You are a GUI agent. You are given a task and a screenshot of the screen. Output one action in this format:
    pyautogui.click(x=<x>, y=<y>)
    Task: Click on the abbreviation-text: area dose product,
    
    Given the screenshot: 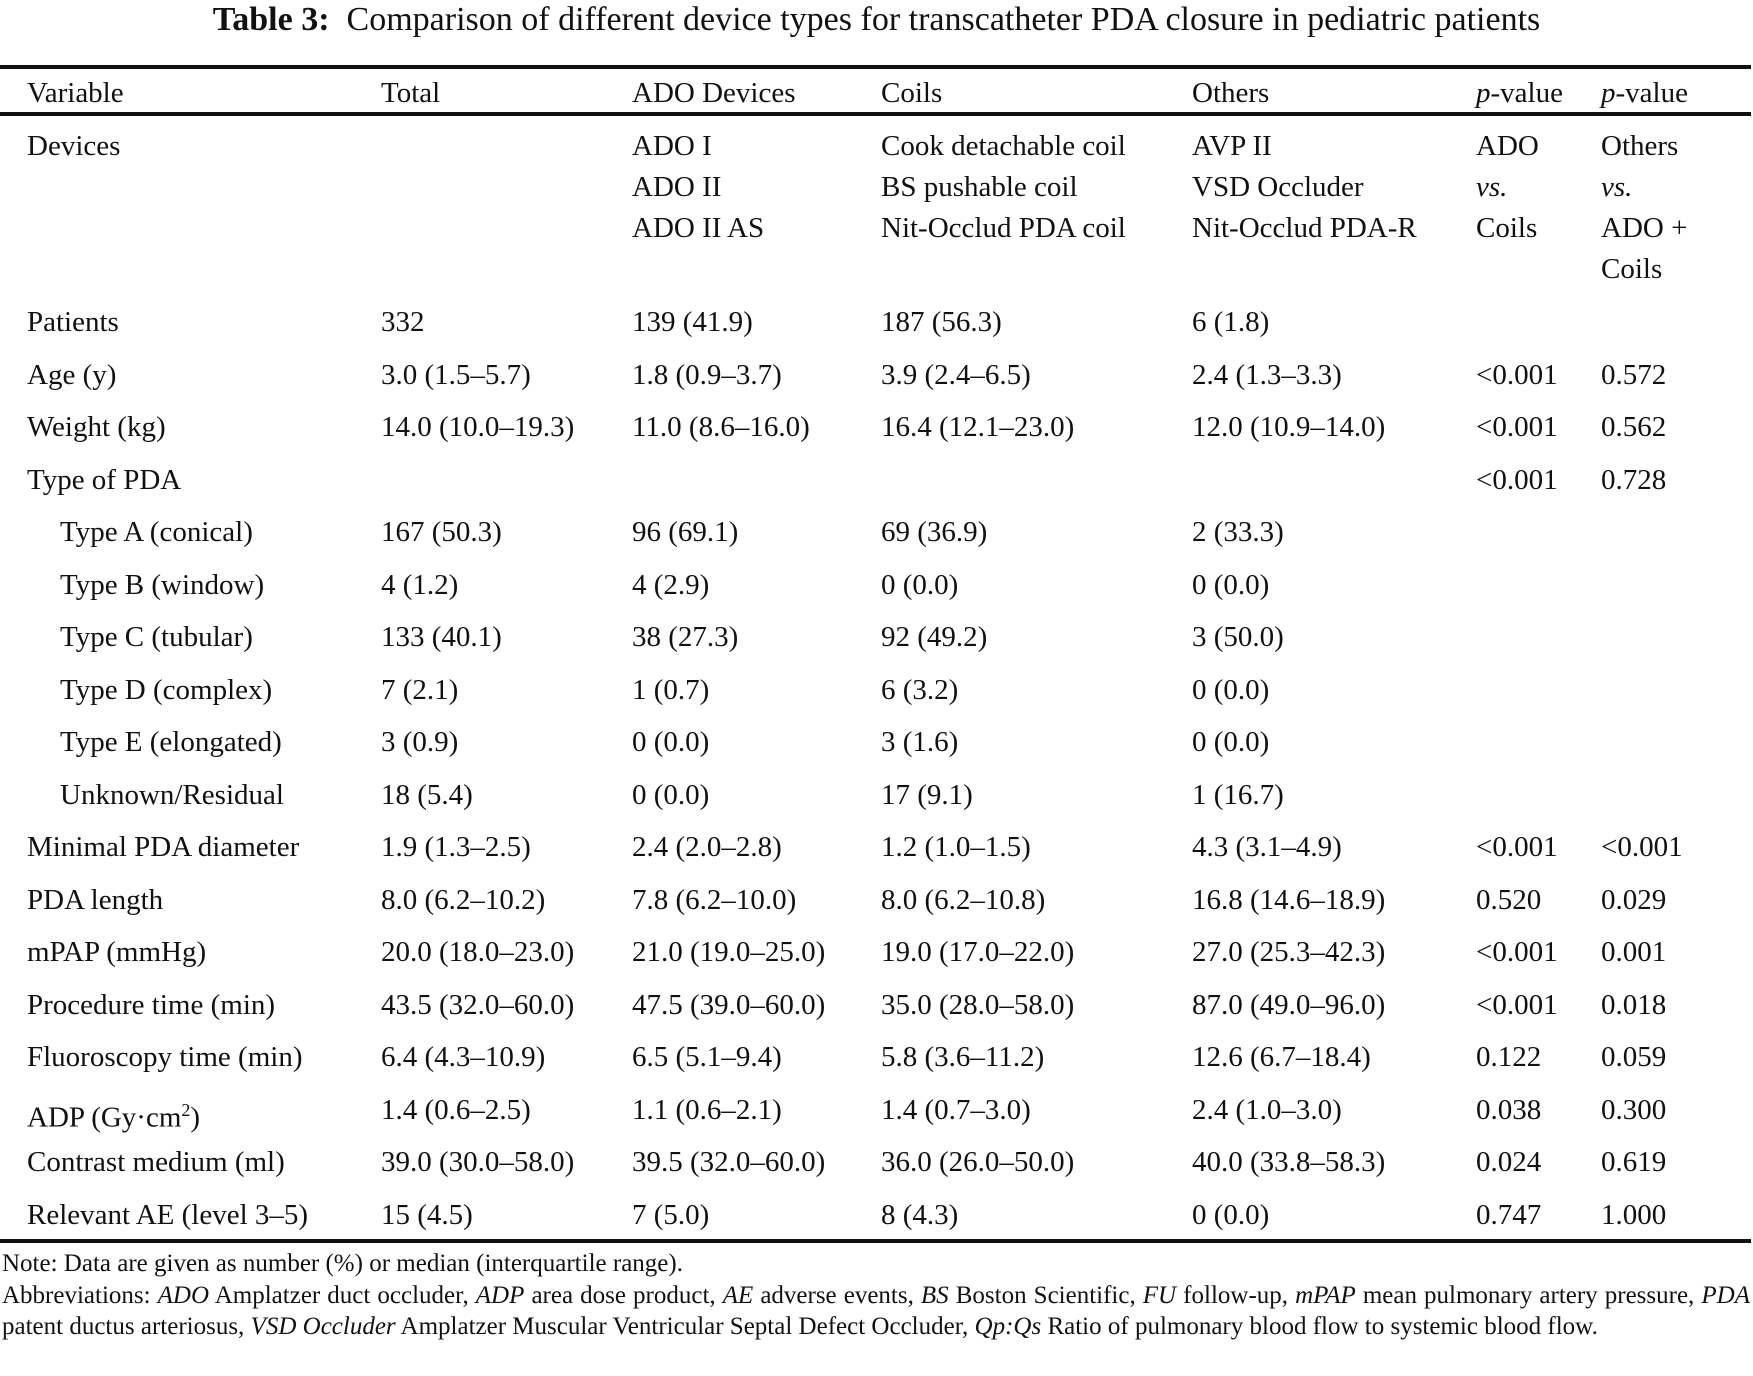 What is the action you would take?
    pyautogui.click(x=623, y=1295)
    